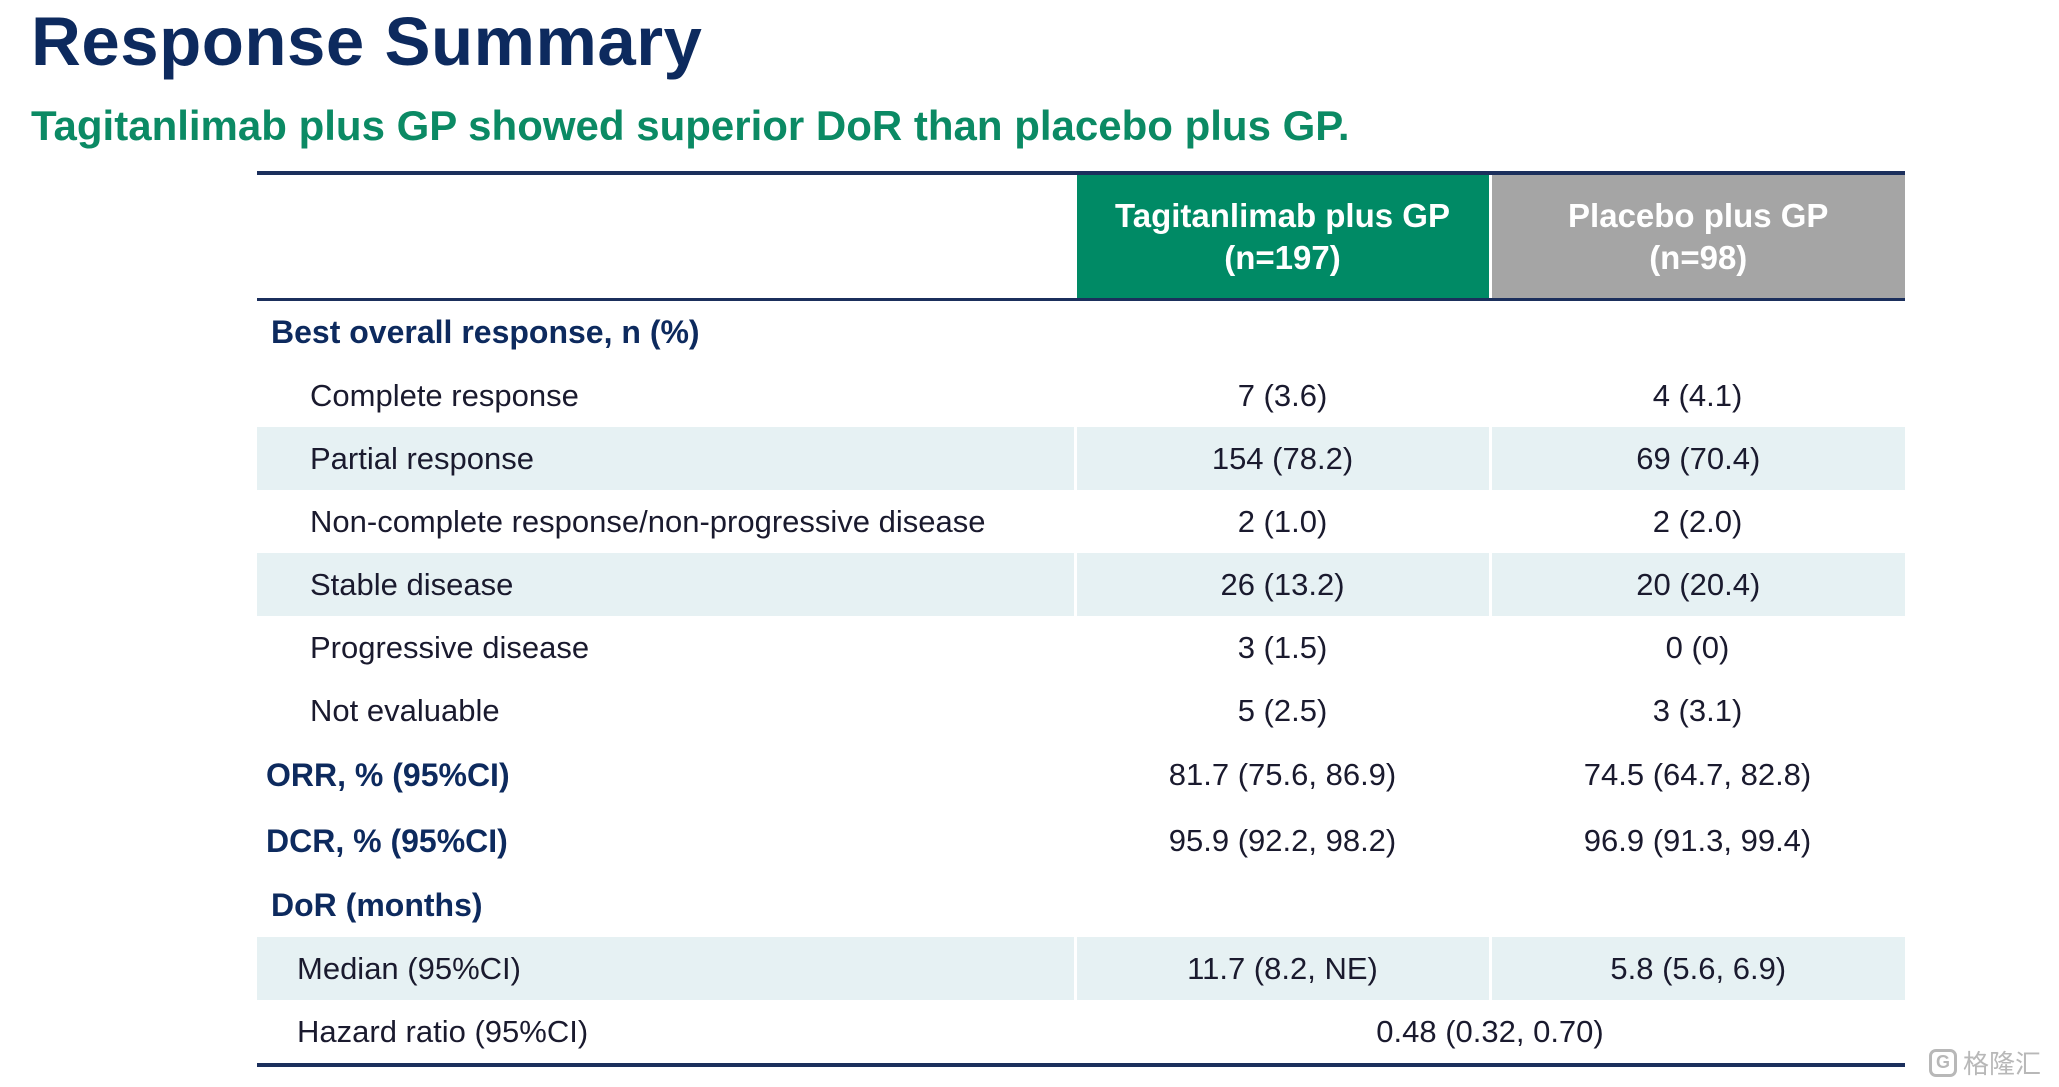 This screenshot has width=2059, height=1087. What do you see at coordinates (367, 41) in the screenshot?
I see `page-title: Response Summary` at bounding box center [367, 41].